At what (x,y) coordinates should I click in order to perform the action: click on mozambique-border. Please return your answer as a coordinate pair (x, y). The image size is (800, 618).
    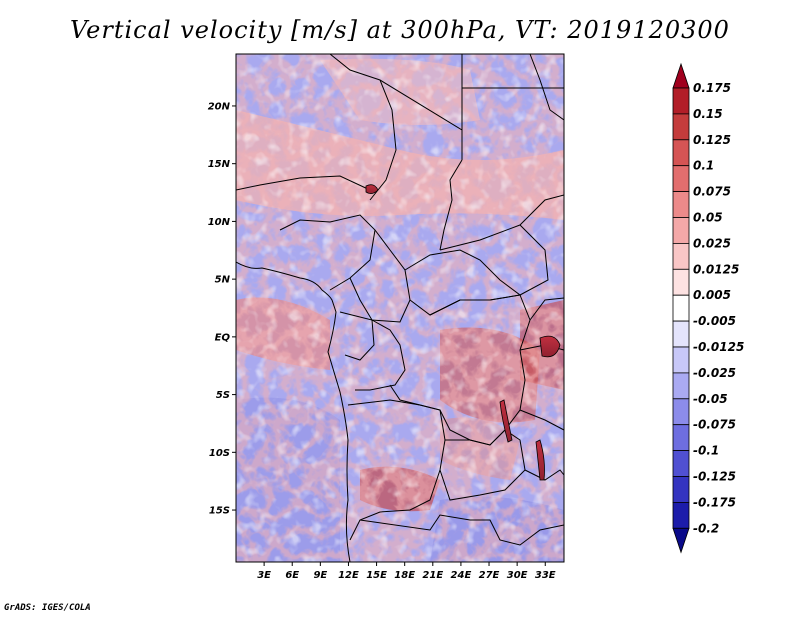
    Looking at the image, I should click on (544, 475).